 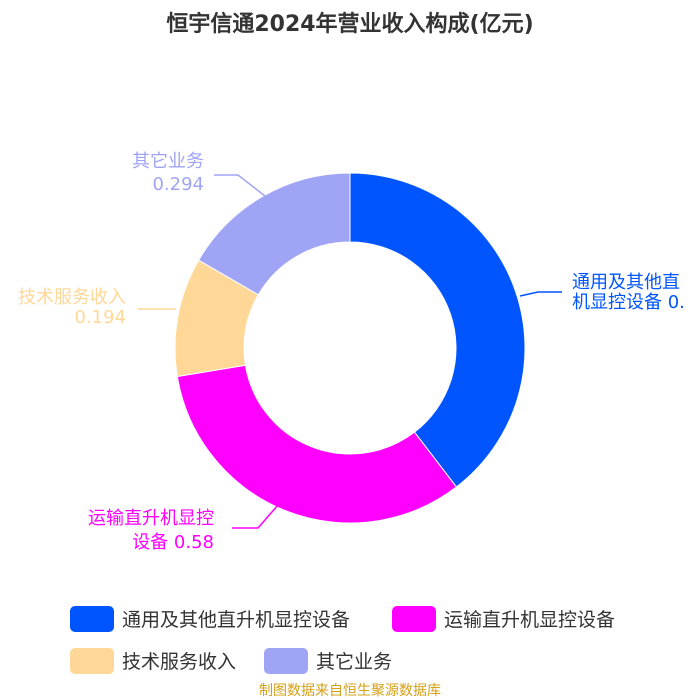 What do you see at coordinates (151, 518) in the screenshot?
I see `data-label: 运输直升机显控` at bounding box center [151, 518].